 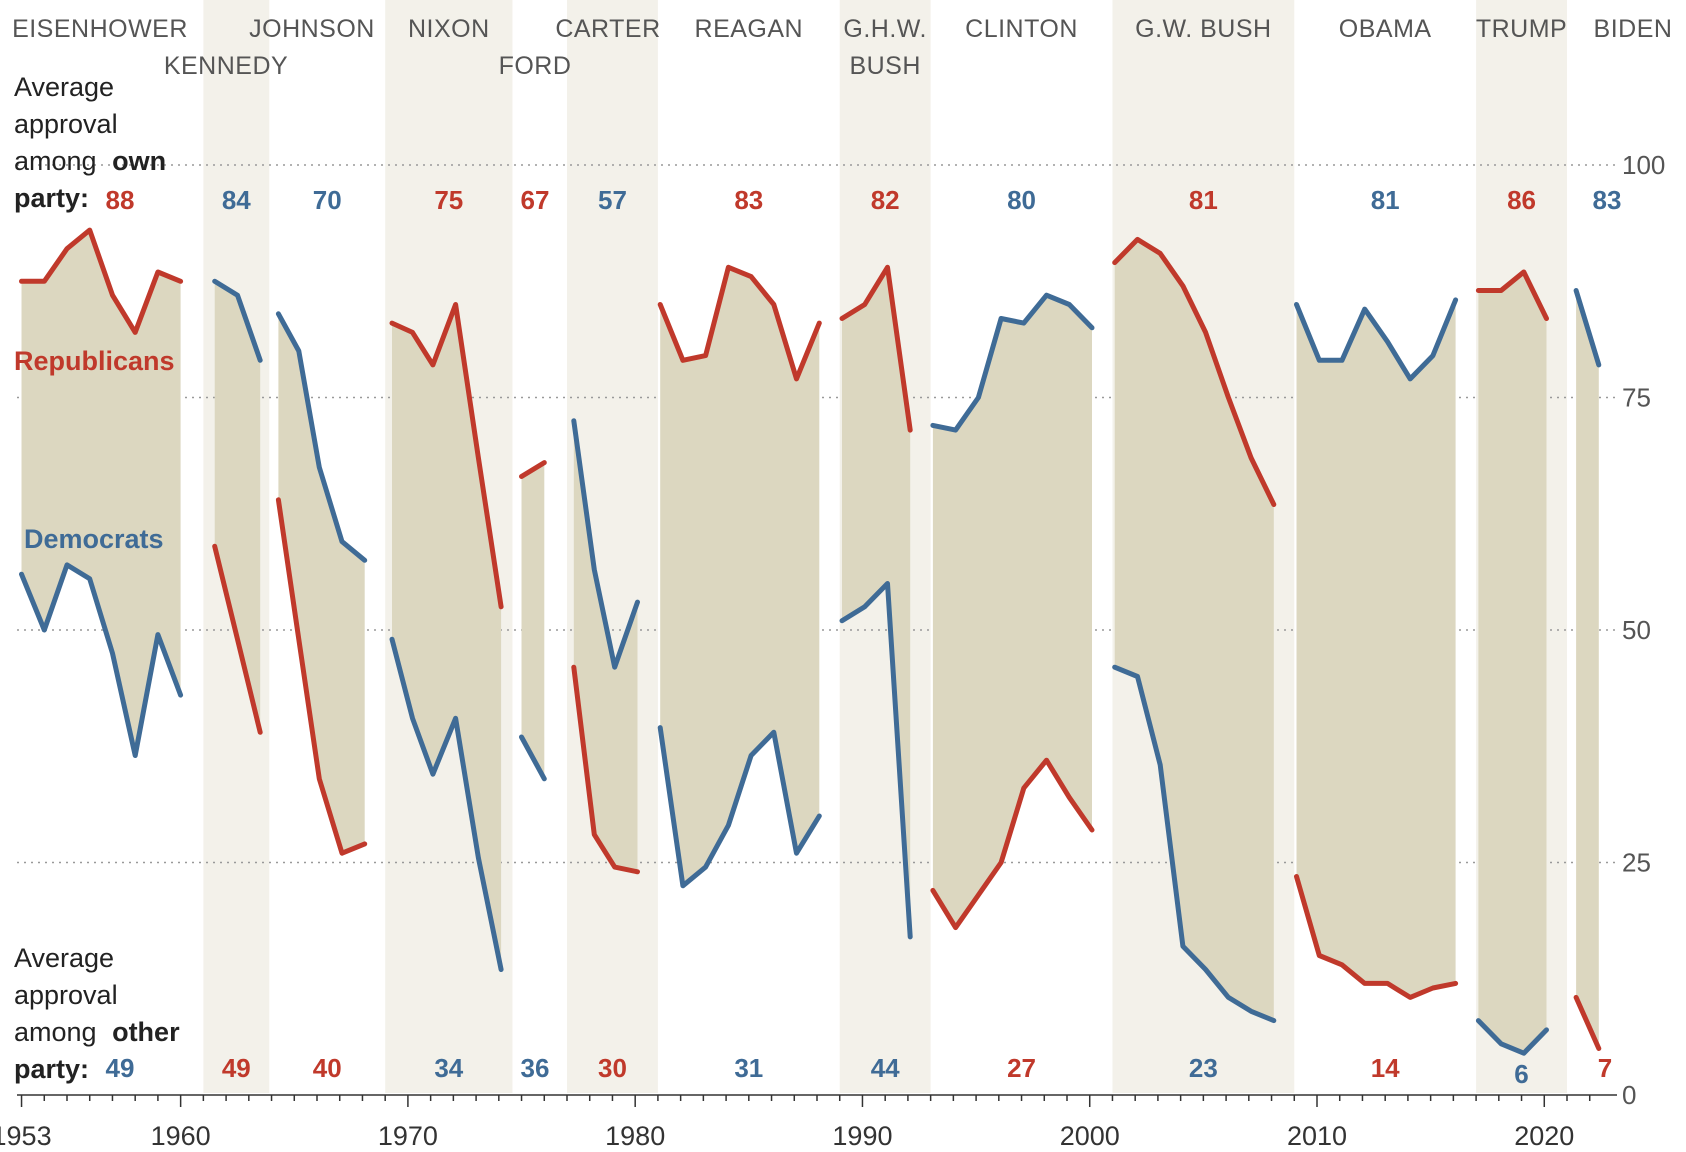 I want to click on x-tick-label: 1960, so click(x=181, y=1136).